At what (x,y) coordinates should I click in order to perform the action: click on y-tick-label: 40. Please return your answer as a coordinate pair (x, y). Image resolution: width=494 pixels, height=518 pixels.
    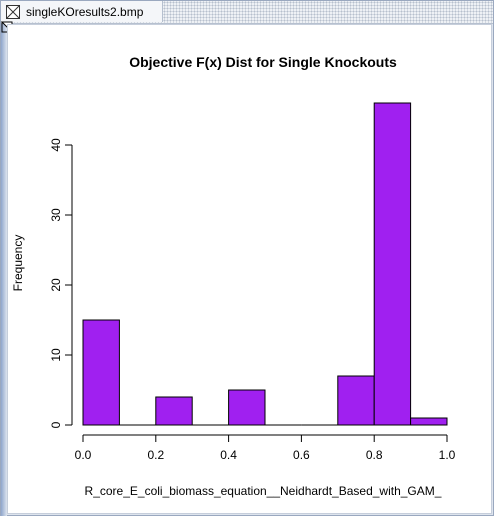
    Looking at the image, I should click on (56, 145).